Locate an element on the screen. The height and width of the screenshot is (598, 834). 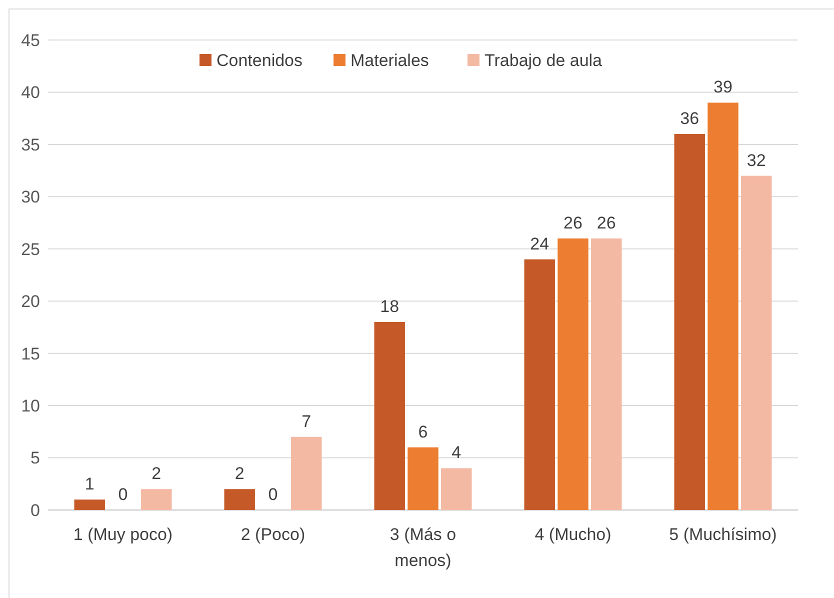
data-label: 1 is located at coordinates (89, 484).